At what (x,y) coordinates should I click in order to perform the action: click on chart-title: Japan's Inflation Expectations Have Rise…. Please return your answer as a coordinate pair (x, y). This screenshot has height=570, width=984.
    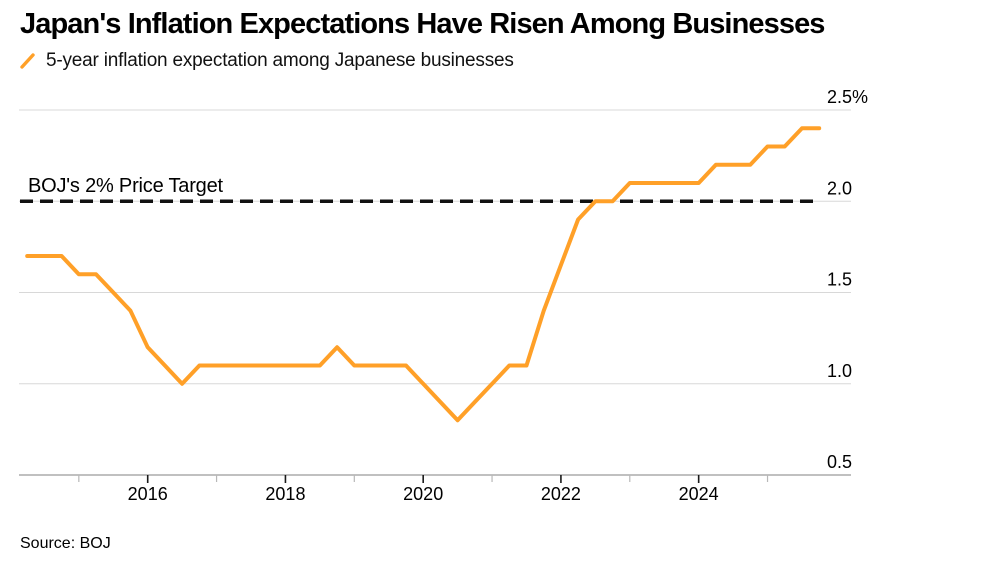
    Looking at the image, I should click on (422, 24).